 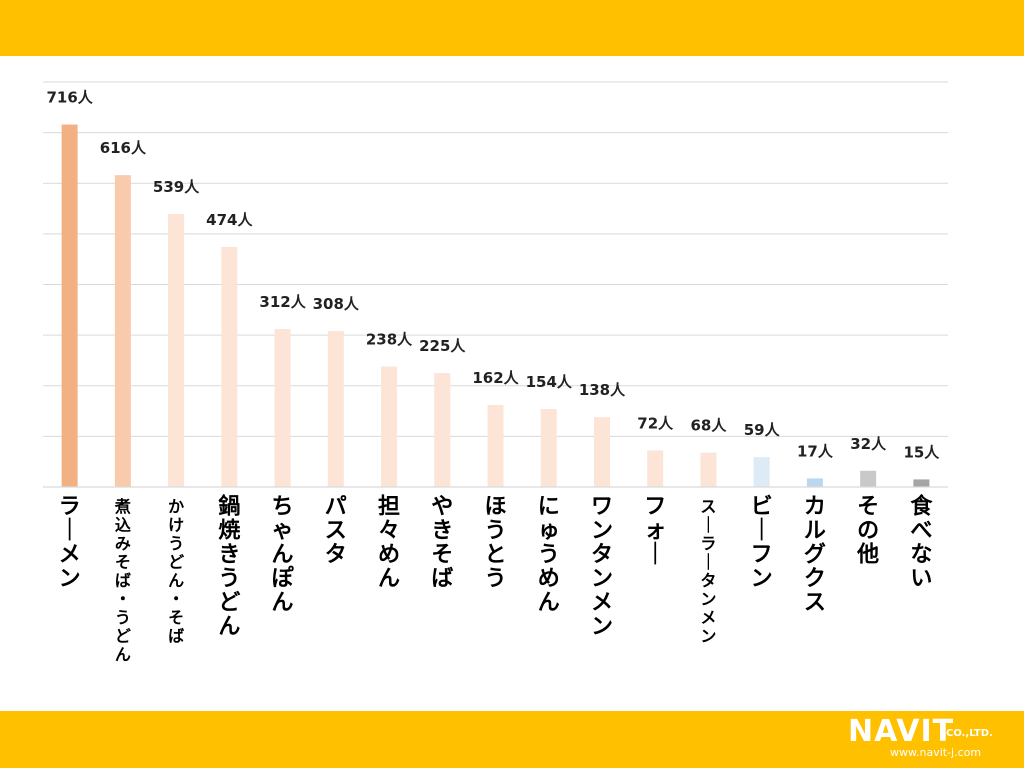 What do you see at coordinates (815, 451) in the screenshot?
I see `data-label: 17人` at bounding box center [815, 451].